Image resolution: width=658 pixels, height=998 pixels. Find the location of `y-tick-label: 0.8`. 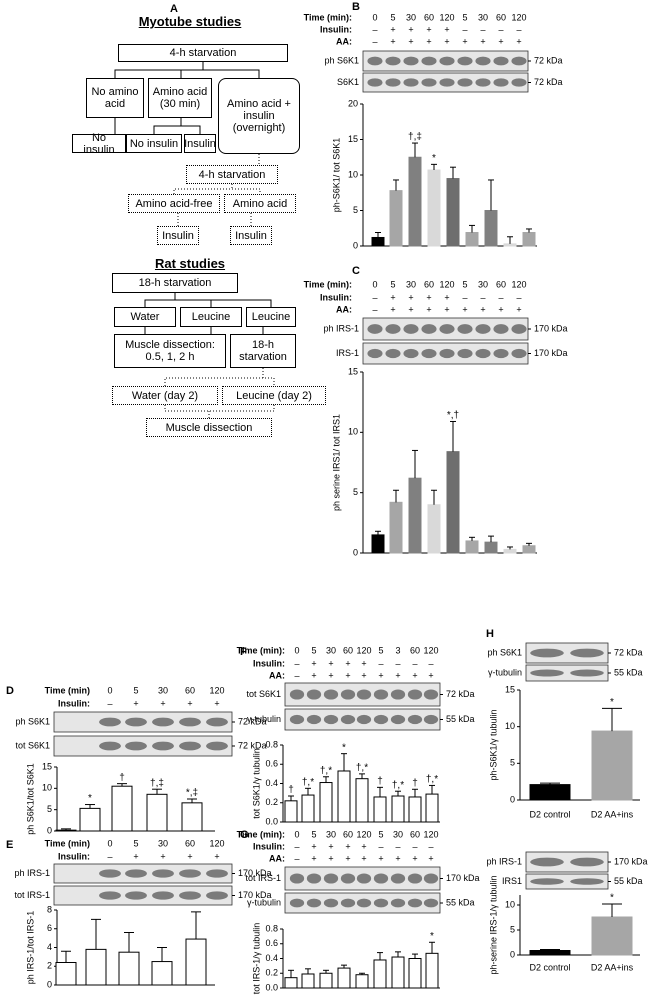

y-tick-label: 0.8 is located at coordinates (271, 744).